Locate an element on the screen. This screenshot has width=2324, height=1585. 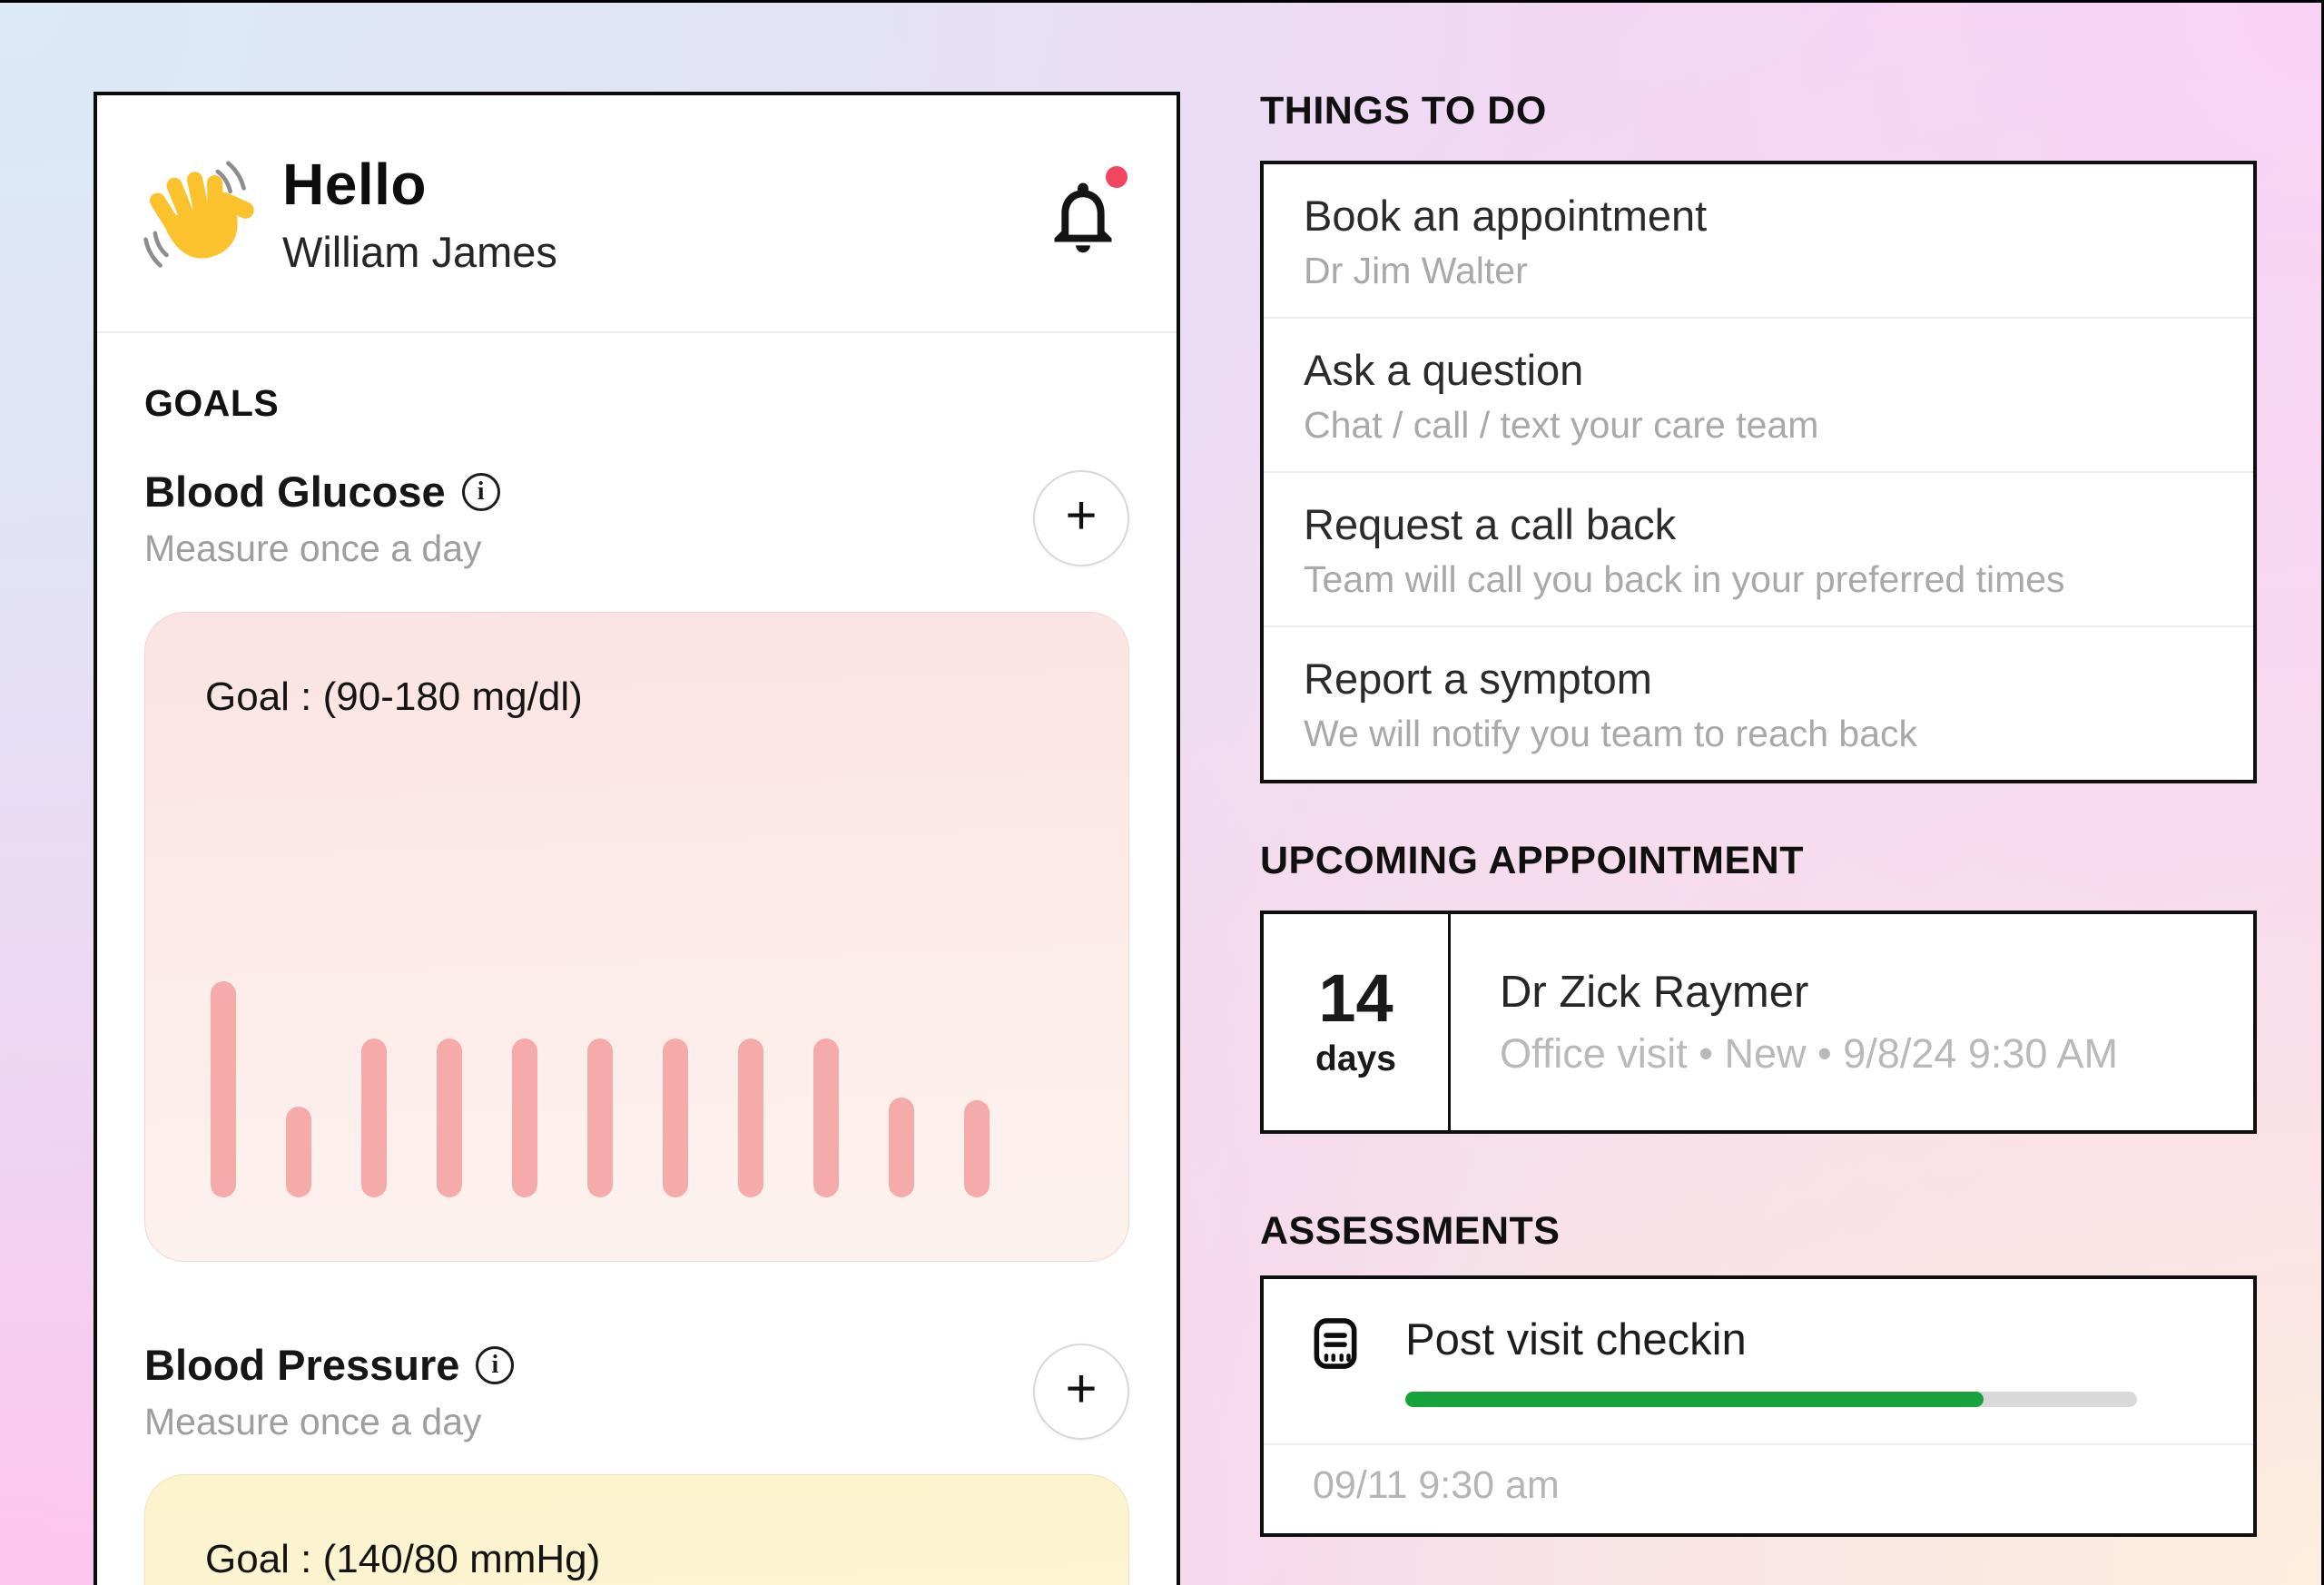
bell-icon is located at coordinates (1083, 217).